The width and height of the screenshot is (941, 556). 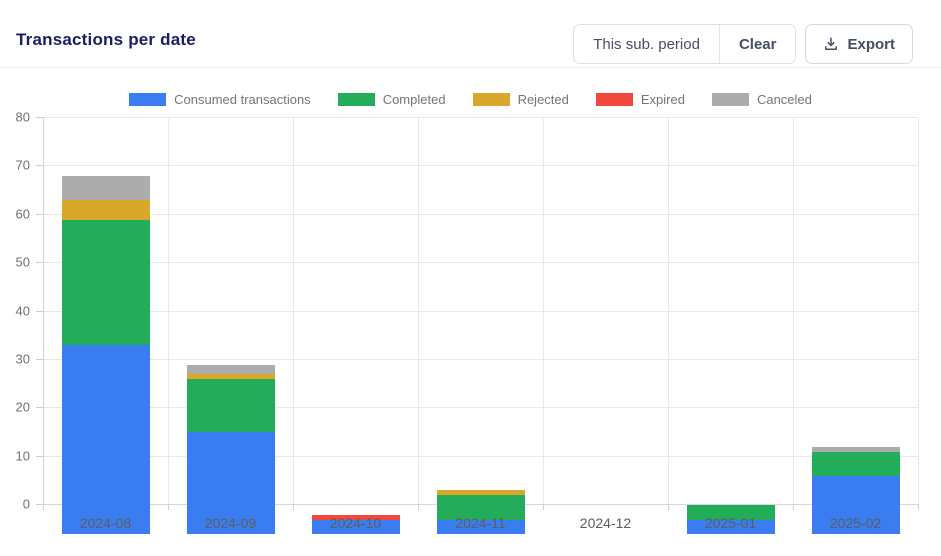 I want to click on legend-label: Expired, so click(x=662, y=99).